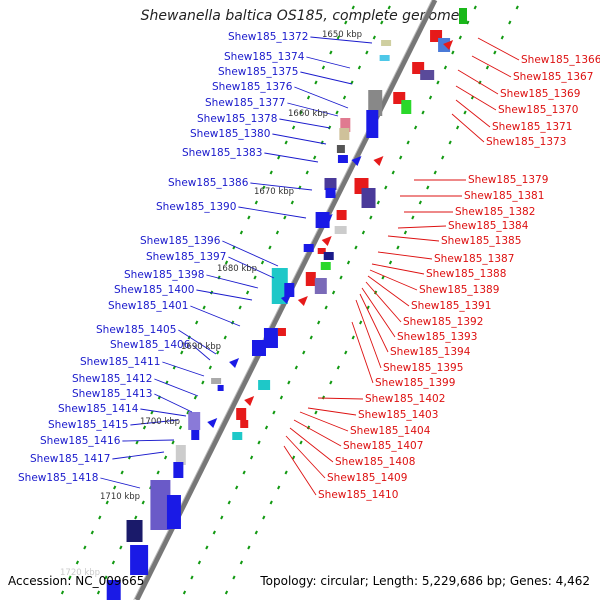 The width and height of the screenshot is (600, 600). Describe the element at coordinates (495, 212) in the screenshot. I see `gene-label-right: Shew185_1382` at that location.